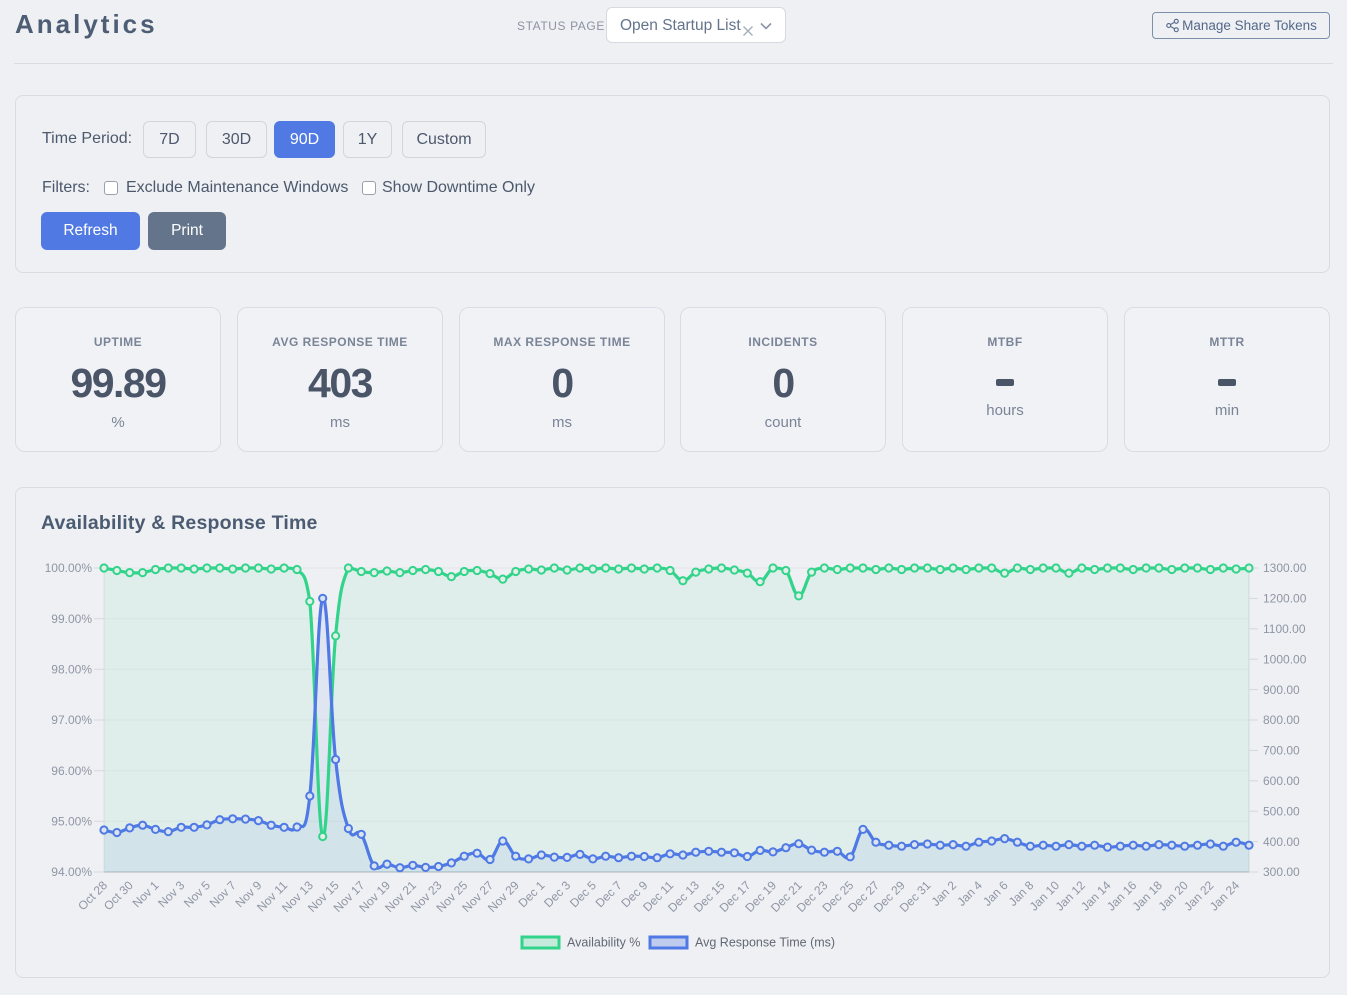 This screenshot has height=995, width=1347. What do you see at coordinates (223, 894) in the screenshot?
I see `svg-text: Nov 7` at bounding box center [223, 894].